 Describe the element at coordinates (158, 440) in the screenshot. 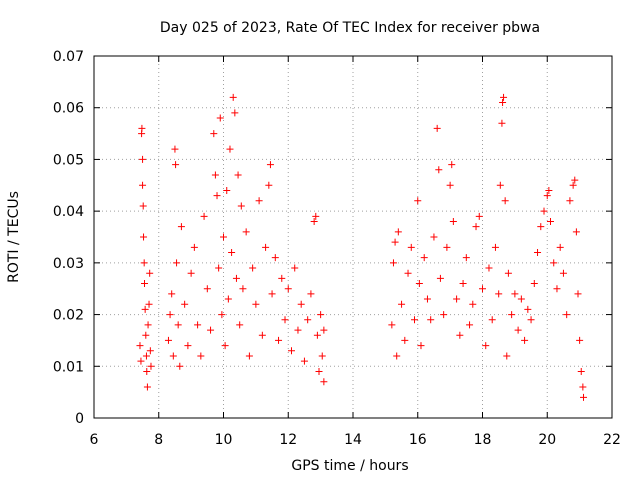

I see `x-tick-label: 8` at that location.